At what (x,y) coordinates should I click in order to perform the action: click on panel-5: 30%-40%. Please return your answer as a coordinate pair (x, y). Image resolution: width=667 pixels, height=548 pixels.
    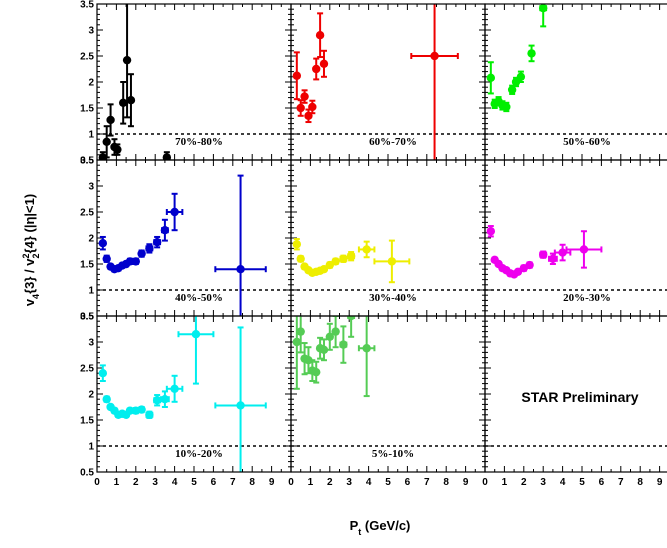
    Looking at the image, I should click on (388, 238).